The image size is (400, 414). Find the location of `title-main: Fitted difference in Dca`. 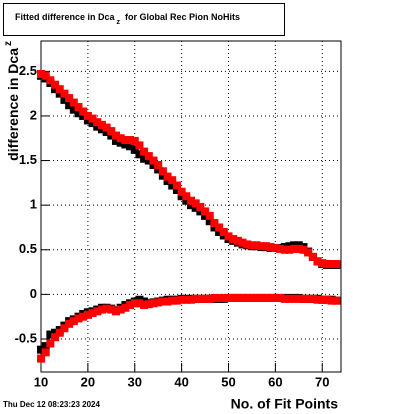

title-main: Fitted difference in Dca is located at coordinates (65, 17).